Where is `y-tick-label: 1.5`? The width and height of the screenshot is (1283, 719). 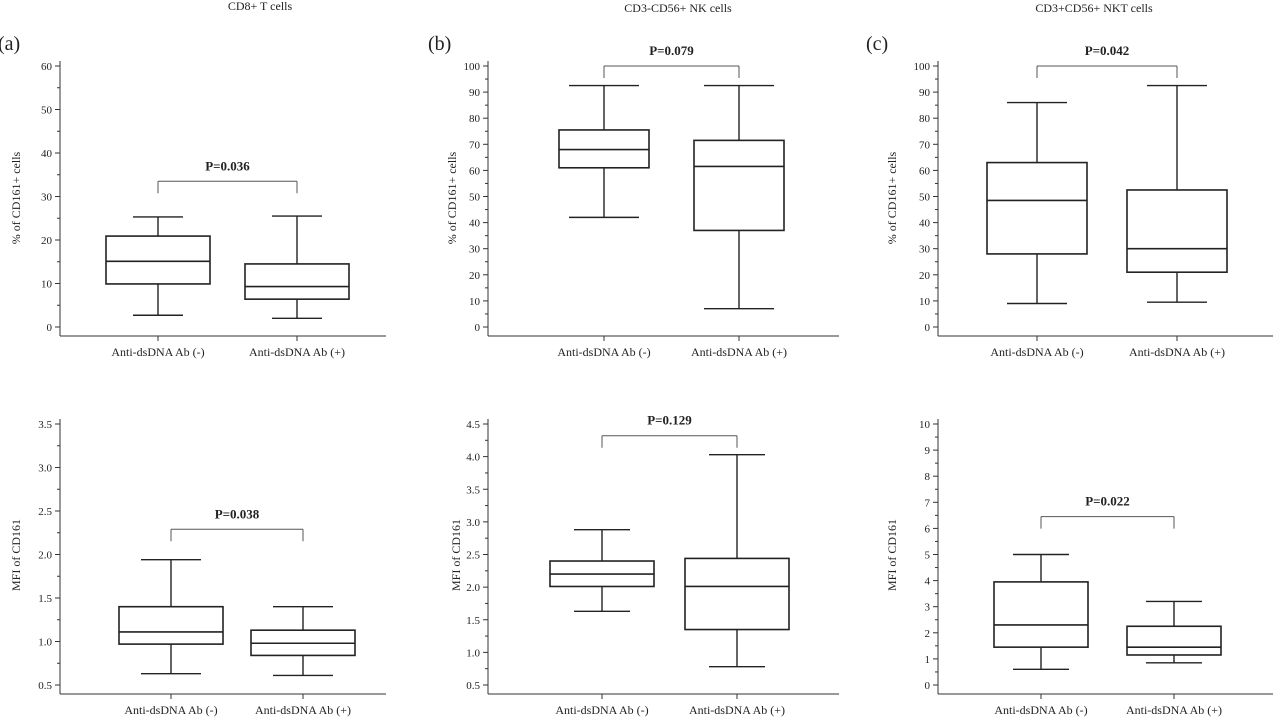
y-tick-label: 1.5 is located at coordinates (473, 621).